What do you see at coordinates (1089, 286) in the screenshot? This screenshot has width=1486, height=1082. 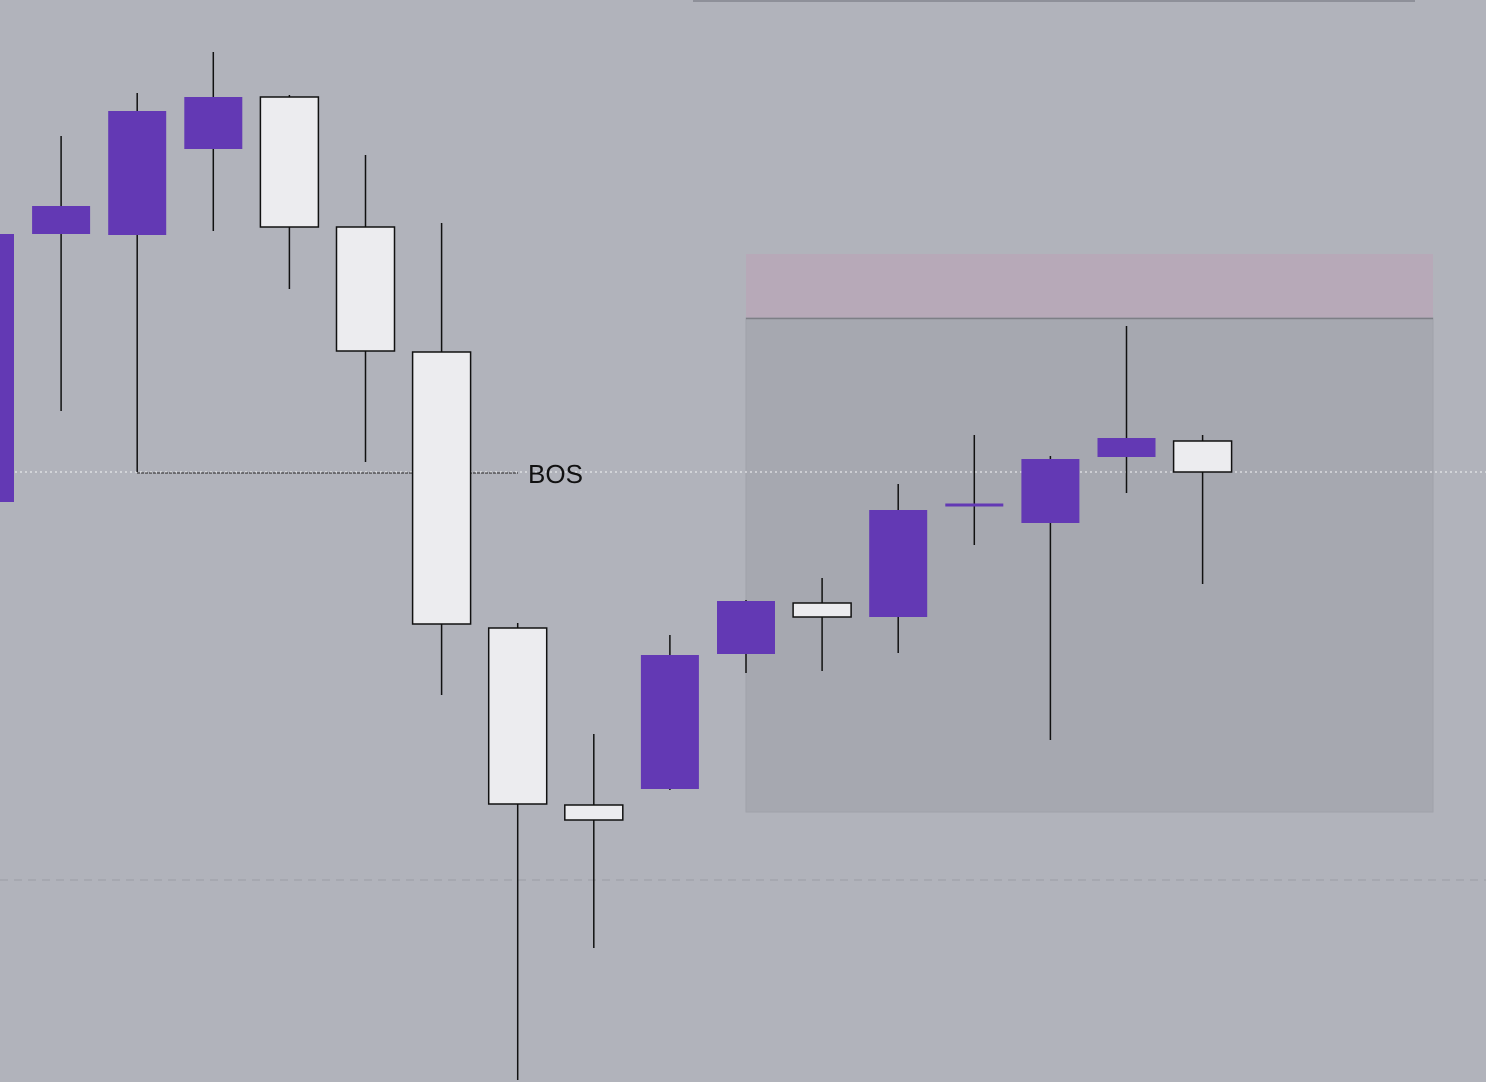 I see `supply-zone` at bounding box center [1089, 286].